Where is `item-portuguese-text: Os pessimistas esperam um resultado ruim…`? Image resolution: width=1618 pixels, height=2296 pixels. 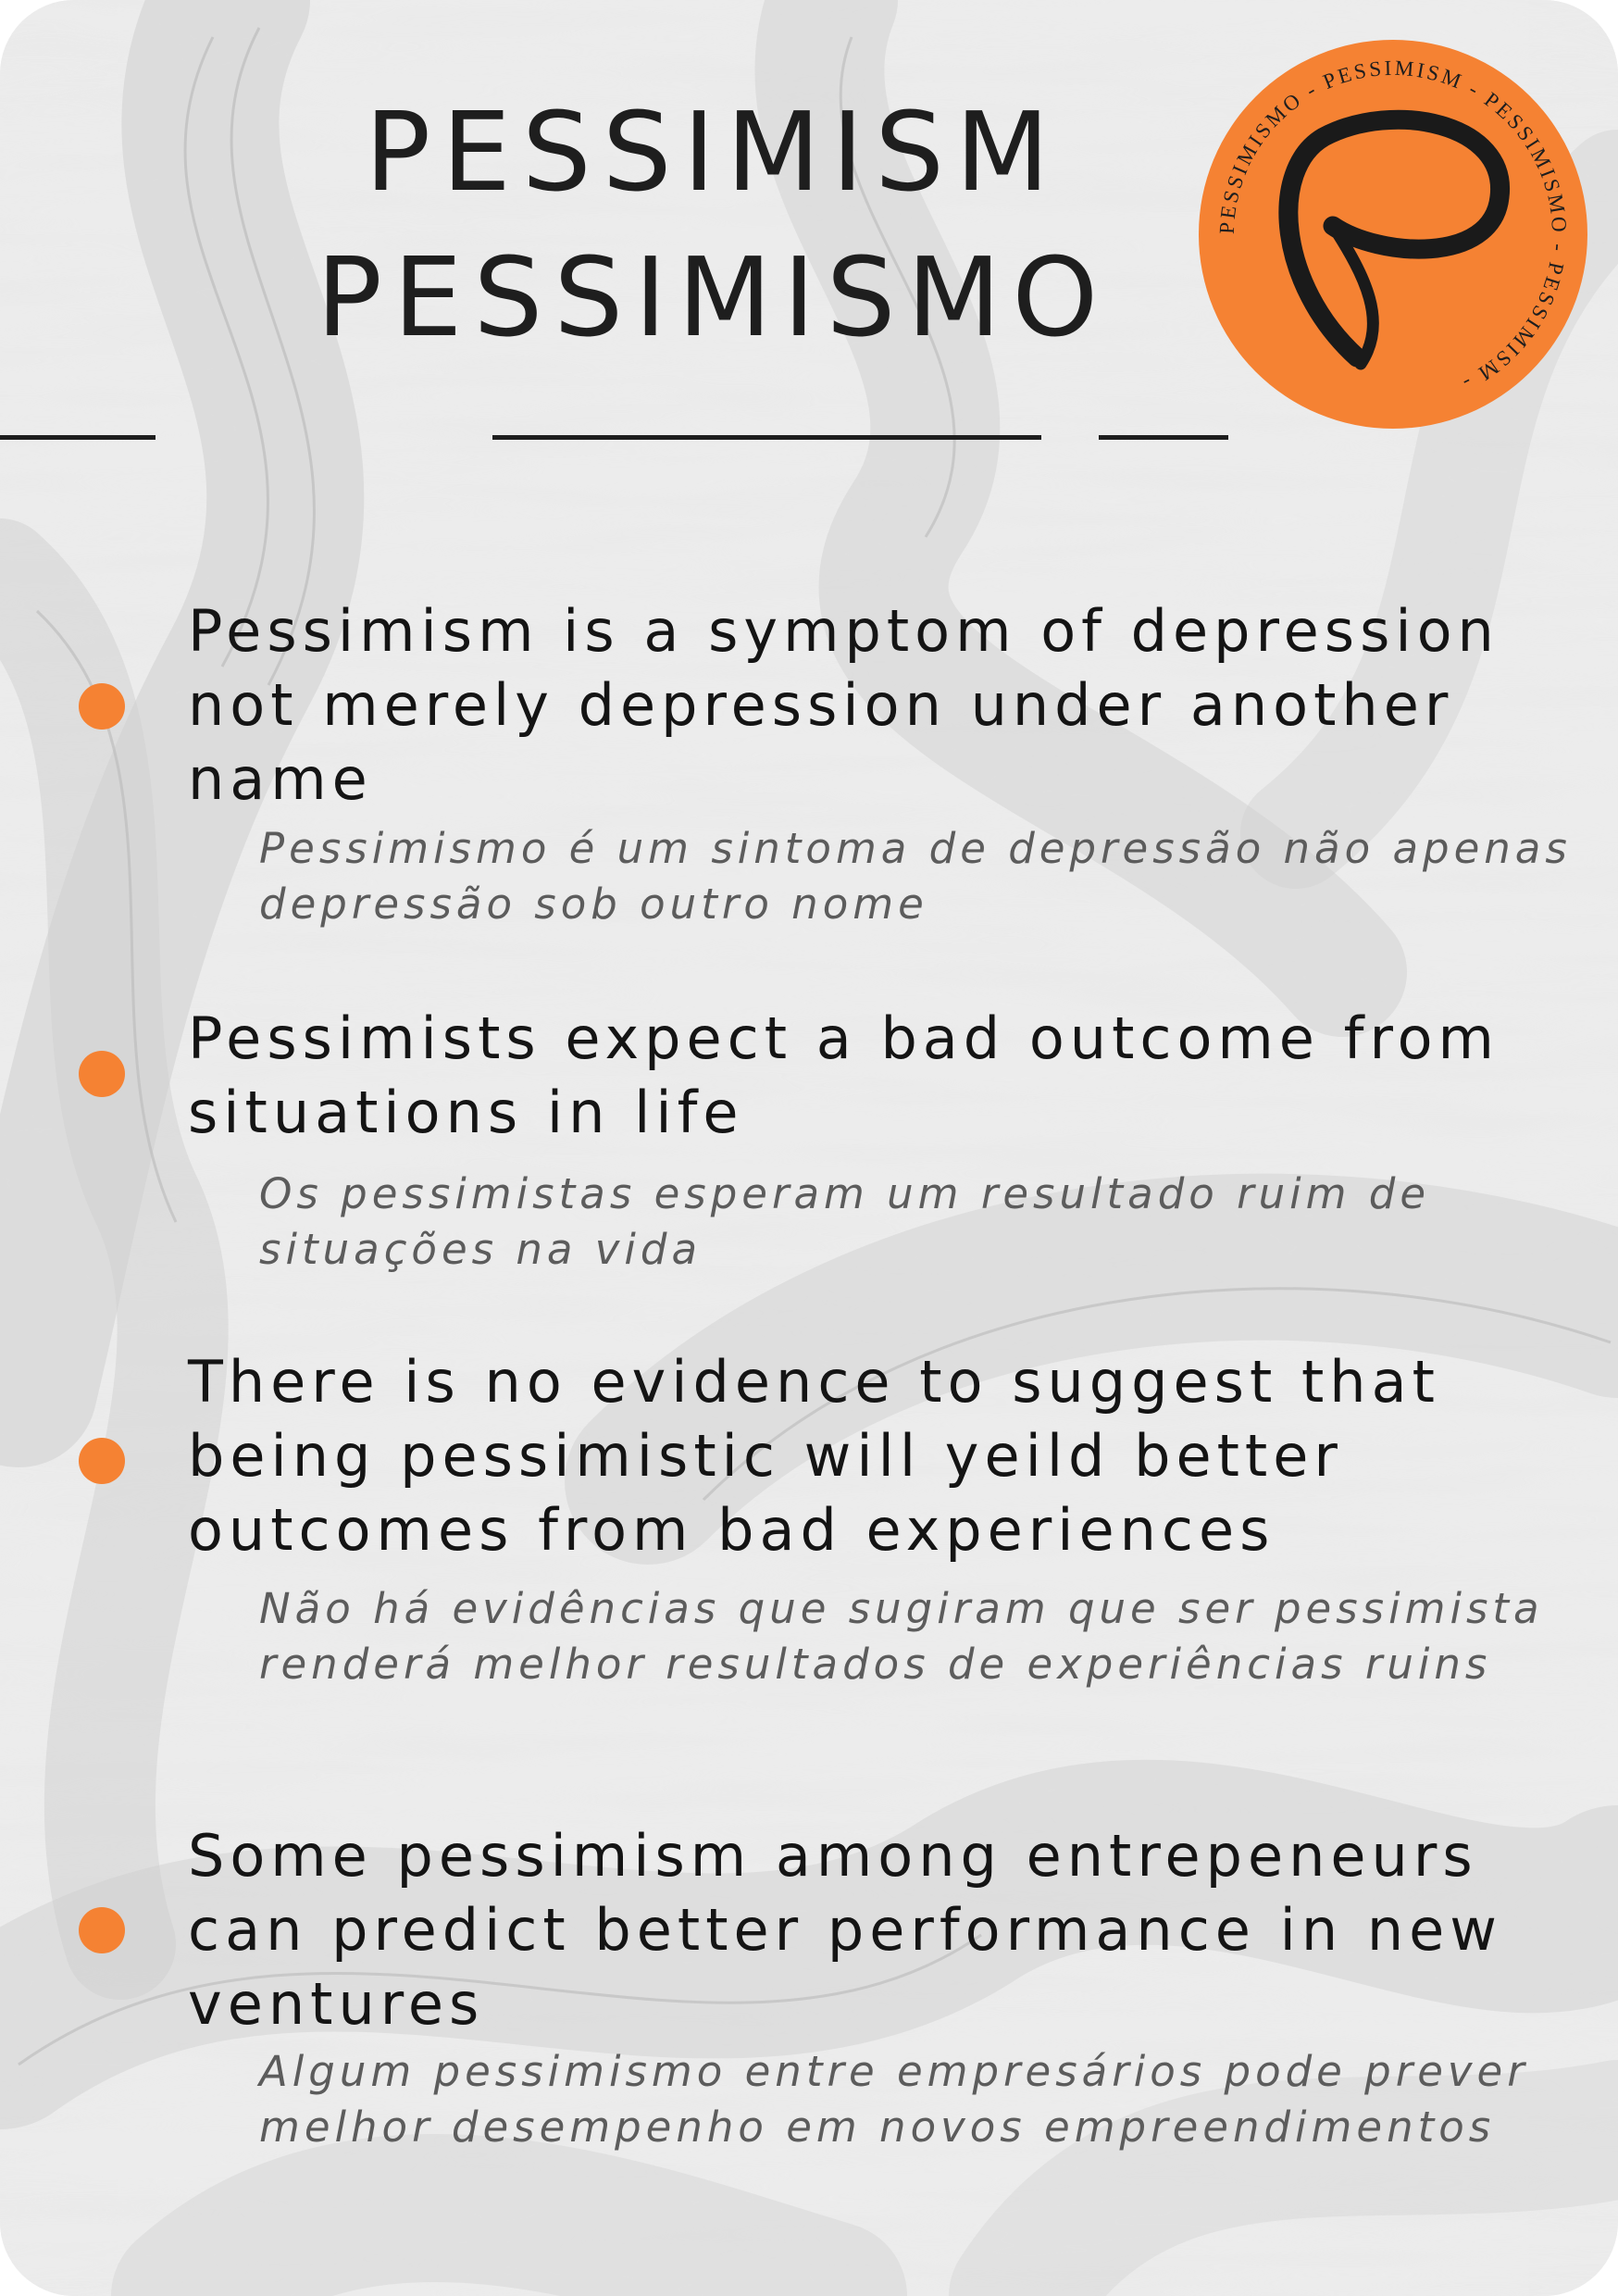 item-portuguese-text: Os pessimistas esperam um resultado ruim… is located at coordinates (845, 1221).